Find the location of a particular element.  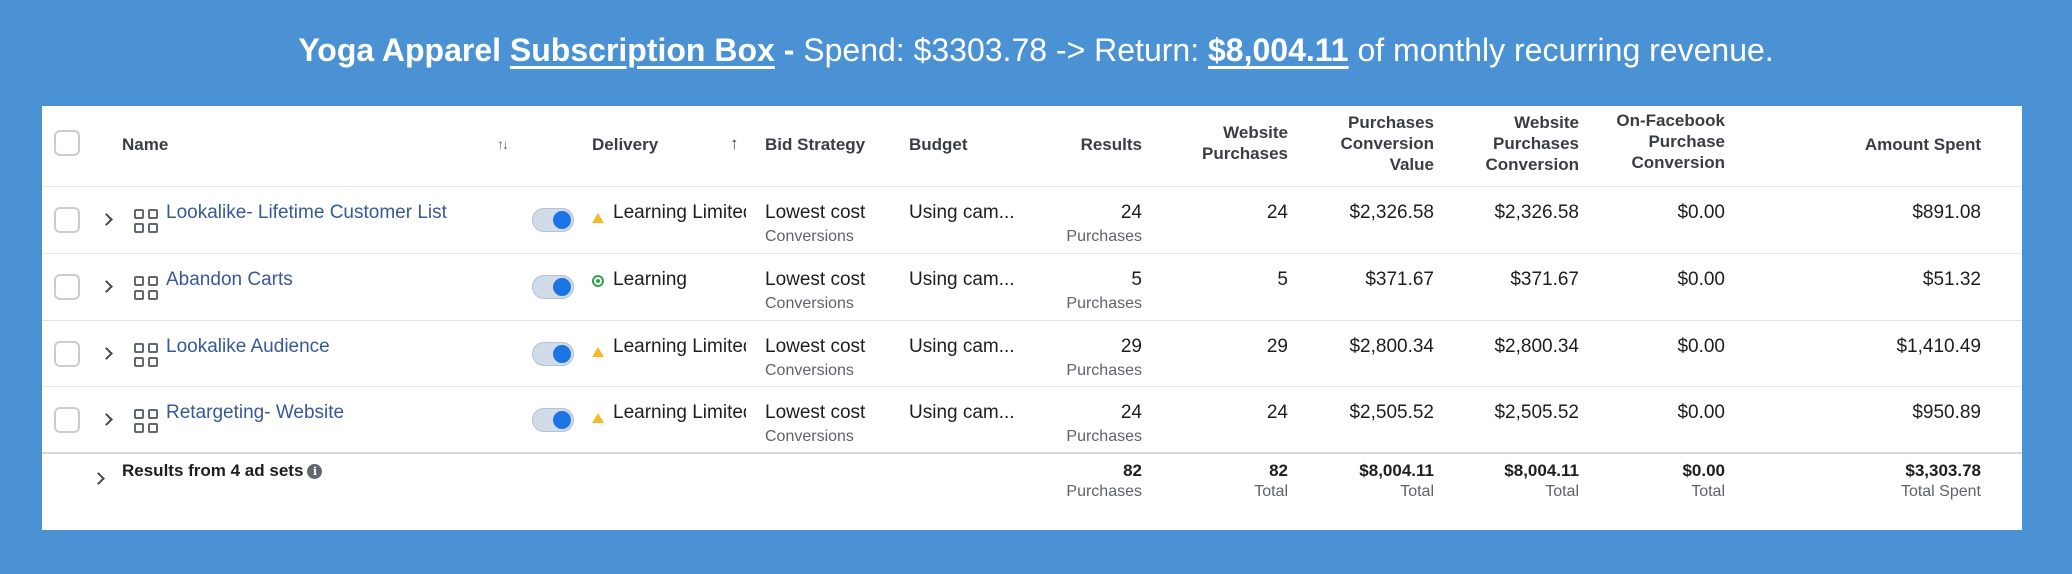

headline-return-value: $8,004.11 is located at coordinates (1278, 50).